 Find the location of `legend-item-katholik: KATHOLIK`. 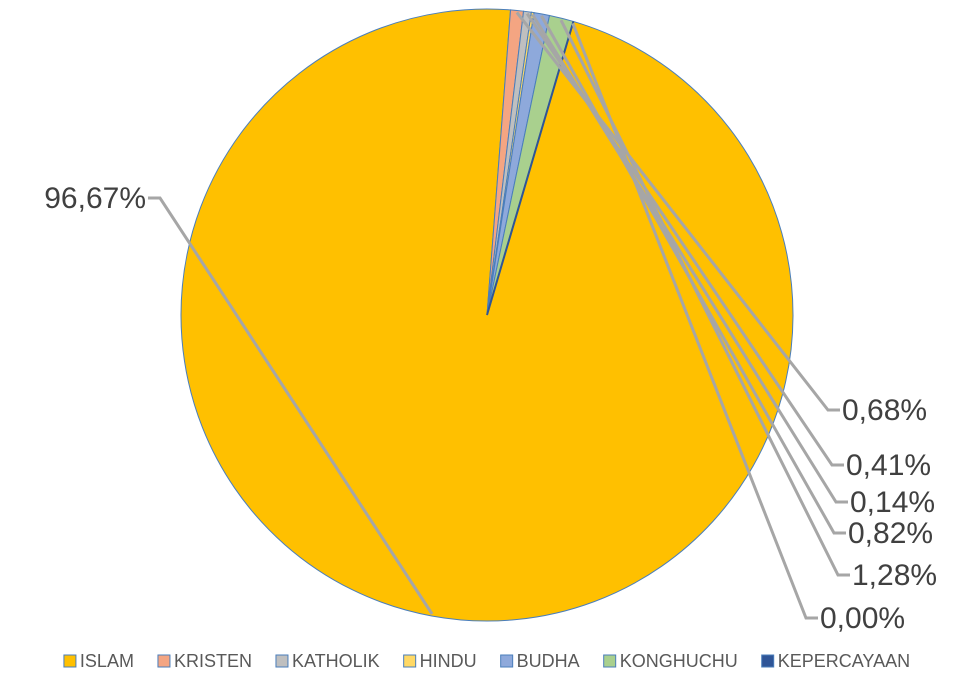

legend-item-katholik: KATHOLIK is located at coordinates (327, 661).